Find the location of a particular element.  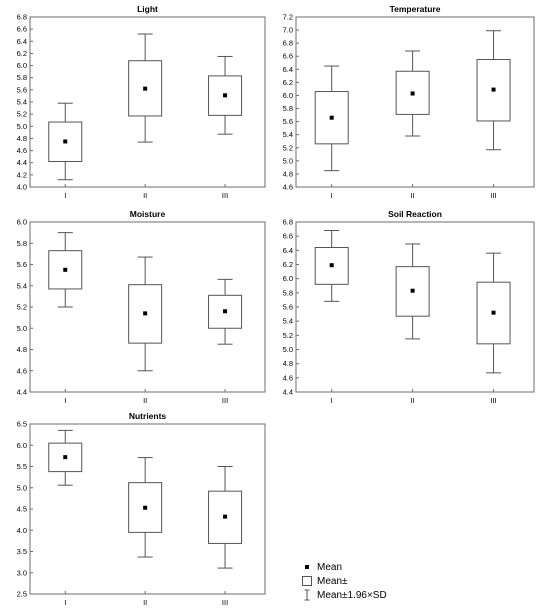

whisker-symbol-icon is located at coordinates (307, 595).